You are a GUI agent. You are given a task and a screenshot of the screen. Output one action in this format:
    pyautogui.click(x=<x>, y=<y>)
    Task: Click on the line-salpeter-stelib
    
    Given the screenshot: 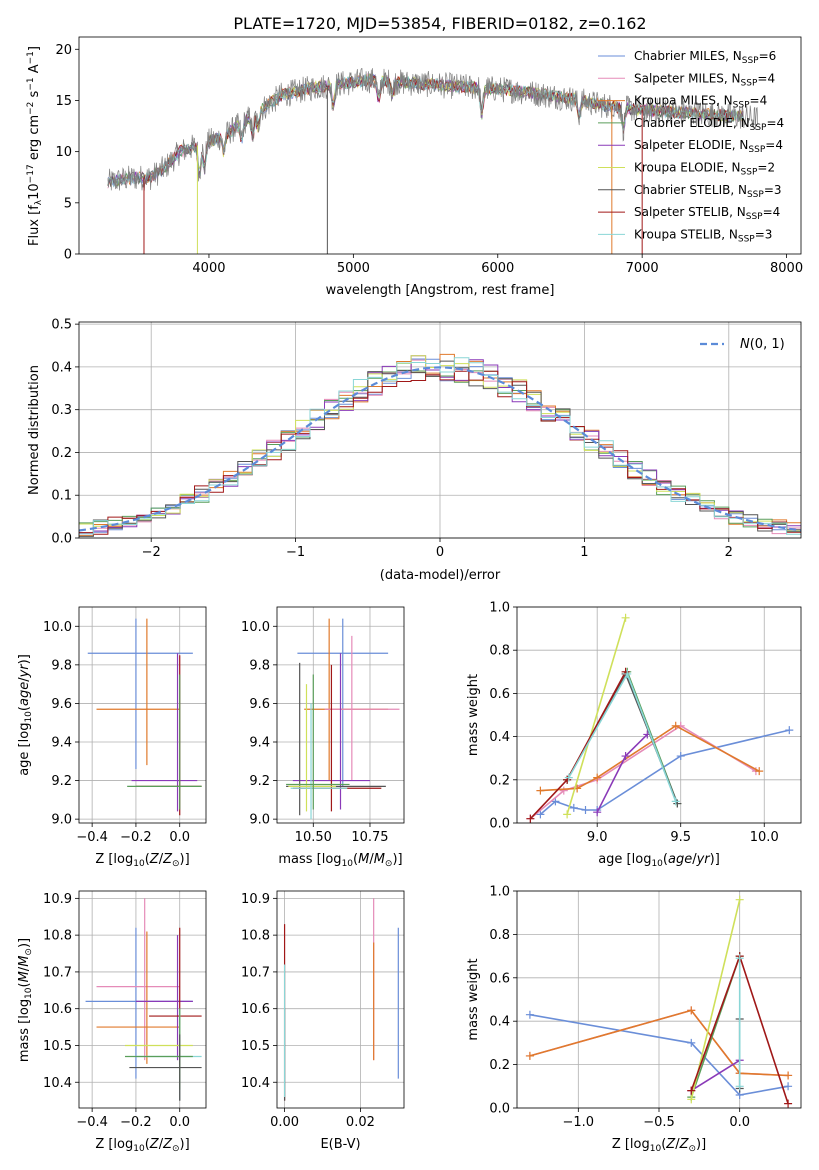 What is the action you would take?
    pyautogui.click(x=578, y=745)
    